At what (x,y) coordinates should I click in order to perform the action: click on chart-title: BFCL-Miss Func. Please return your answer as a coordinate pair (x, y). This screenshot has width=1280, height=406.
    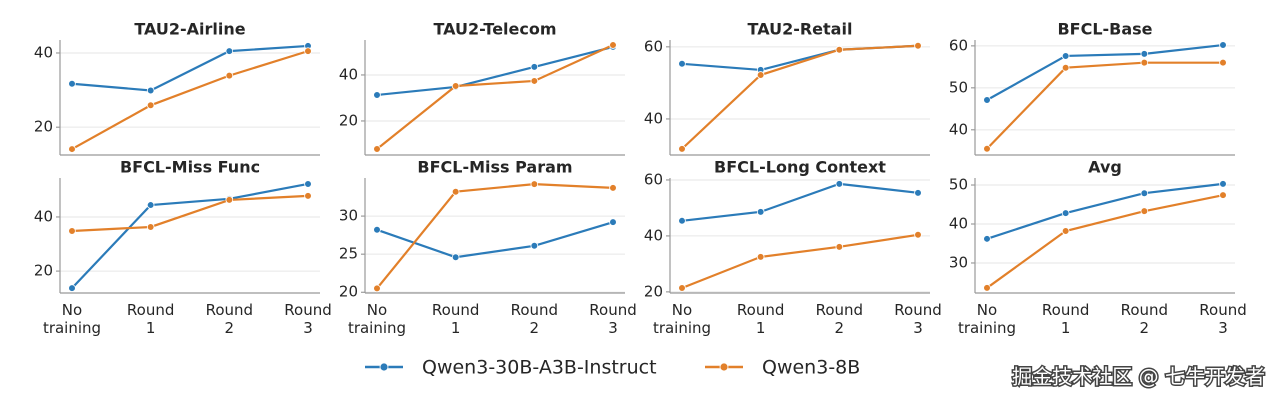
    Looking at the image, I should click on (190, 167).